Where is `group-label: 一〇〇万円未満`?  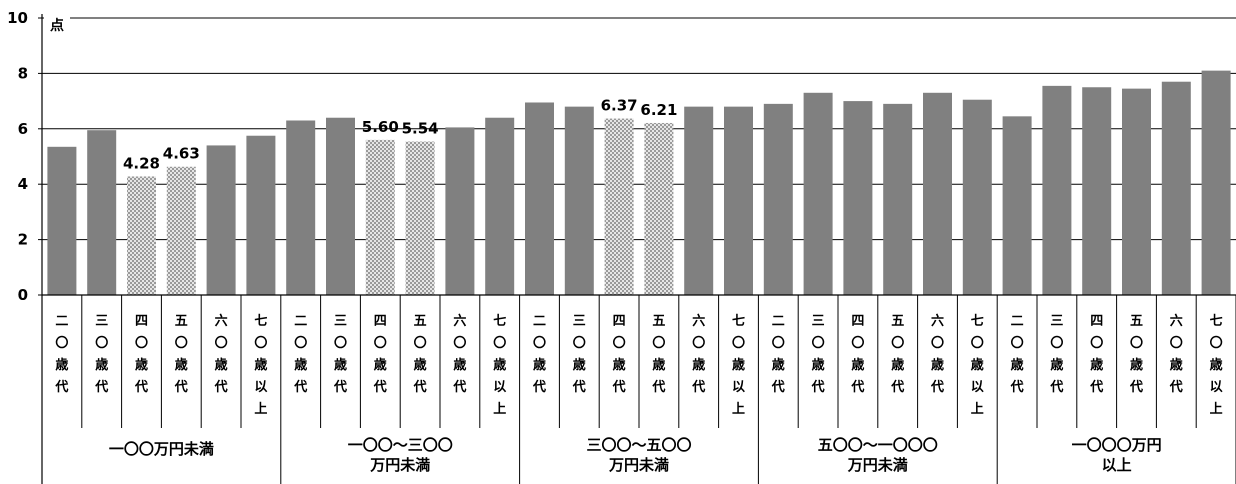
group-label: 一〇〇万円未満 is located at coordinates (161, 449).